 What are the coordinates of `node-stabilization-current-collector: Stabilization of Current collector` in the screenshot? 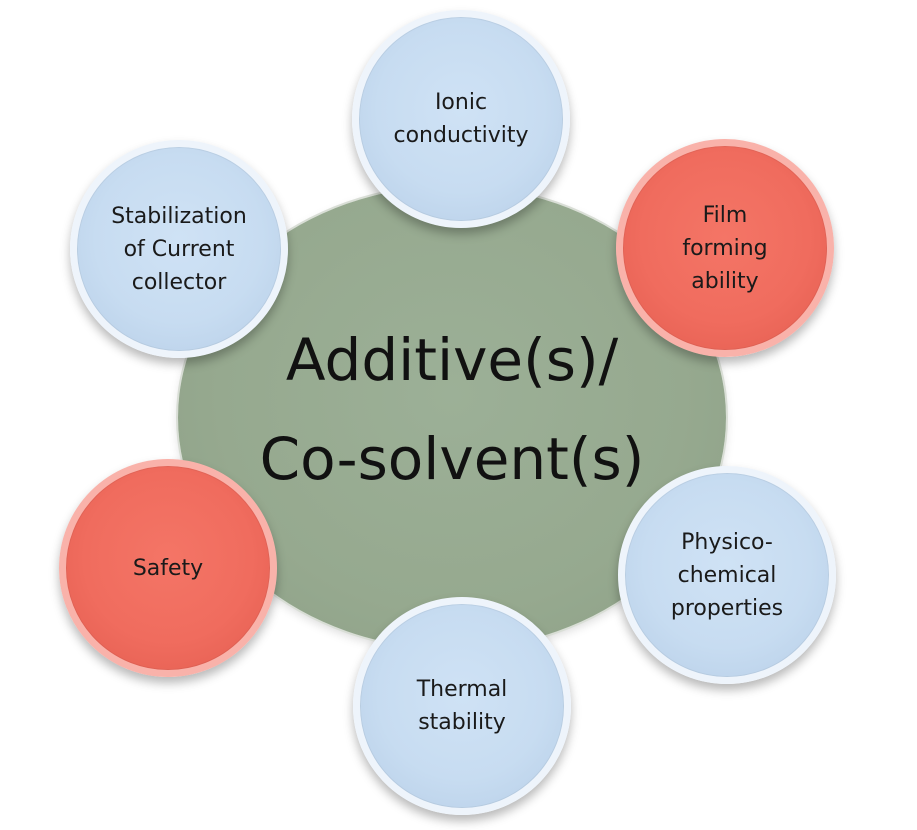 It's located at (179, 249).